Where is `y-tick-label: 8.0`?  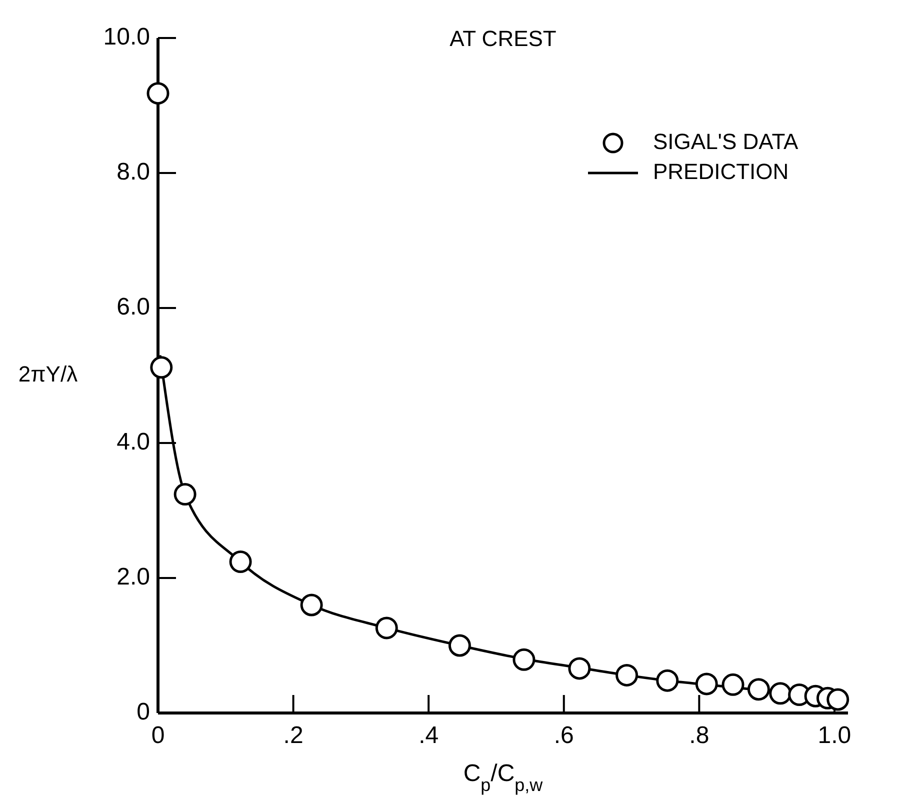 y-tick-label: 8.0 is located at coordinates (133, 172).